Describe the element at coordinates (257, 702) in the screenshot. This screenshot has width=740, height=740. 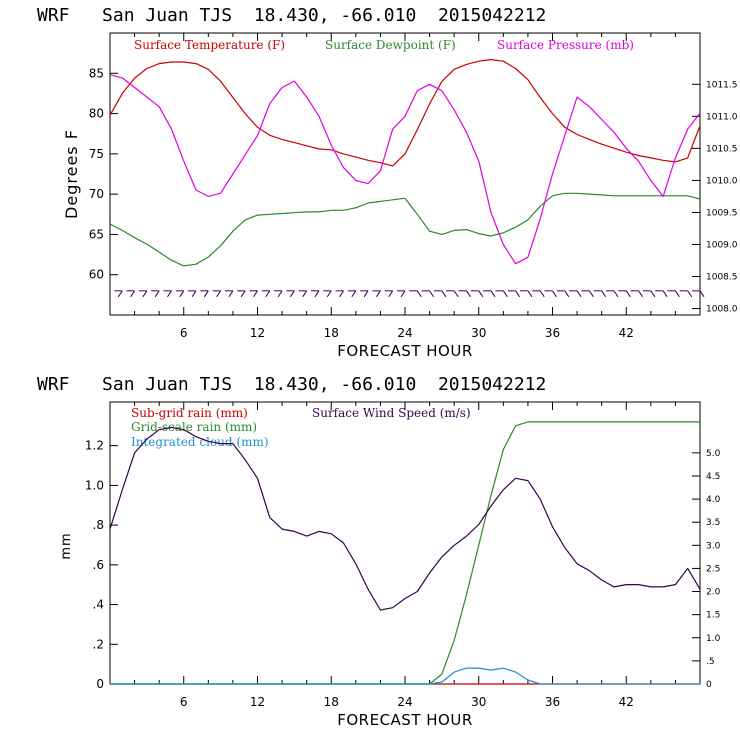
I see `panel2-xtick-label: 12` at that location.